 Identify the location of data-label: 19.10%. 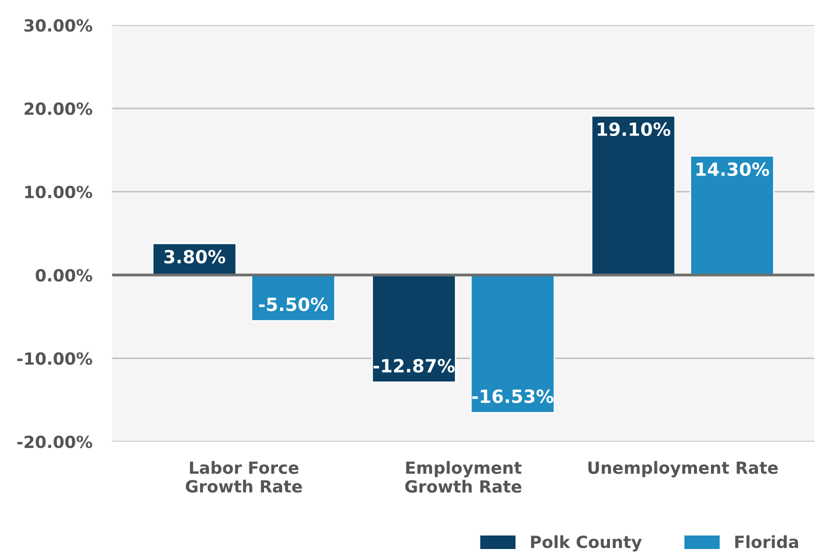
(634, 129).